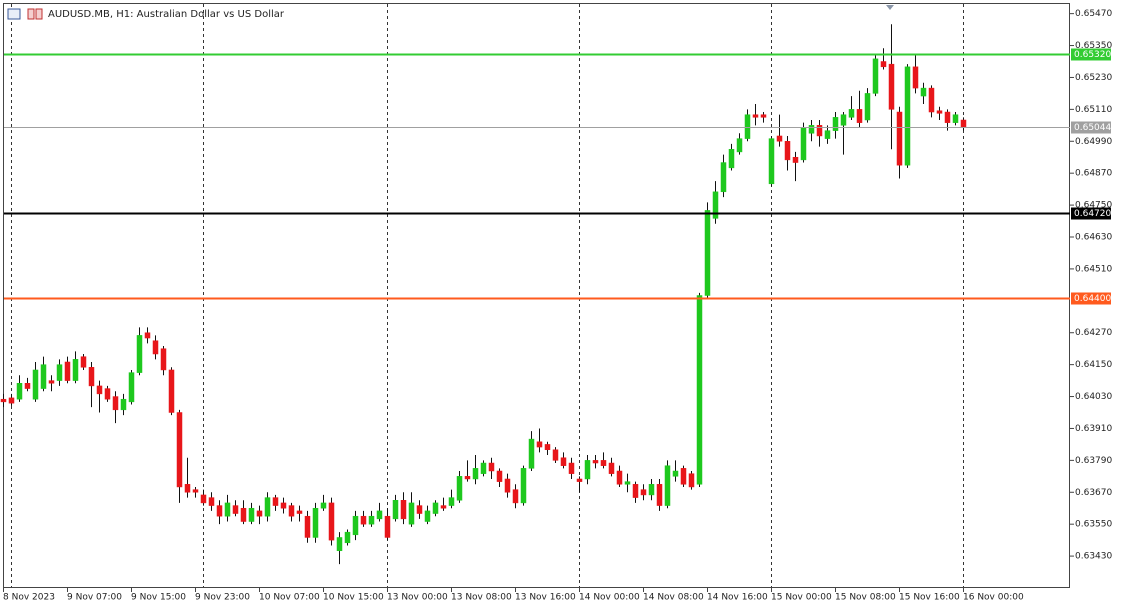  I want to click on y-tick-label: 0.64030, so click(1093, 397).